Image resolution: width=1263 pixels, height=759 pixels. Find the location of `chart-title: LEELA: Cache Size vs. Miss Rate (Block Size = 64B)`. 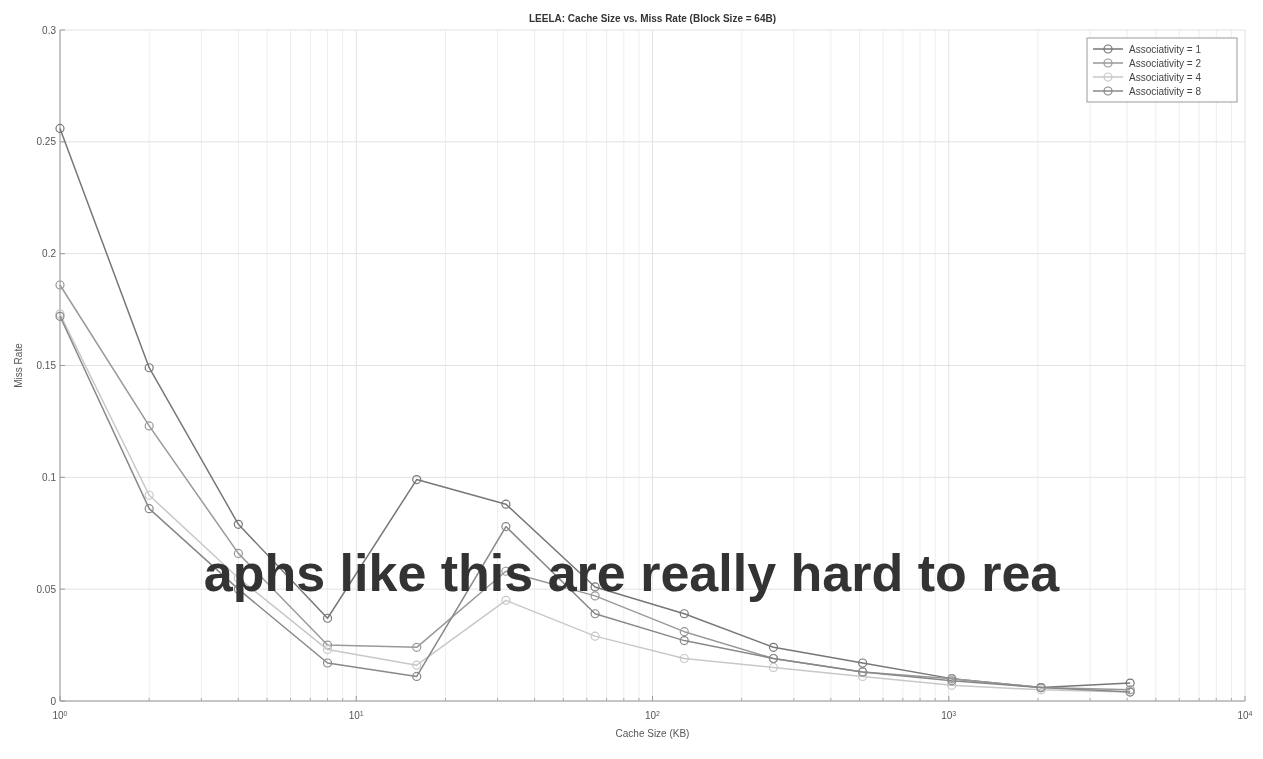

chart-title: LEELA: Cache Size vs. Miss Rate (Block Size = 64B) is located at coordinates (652, 18).